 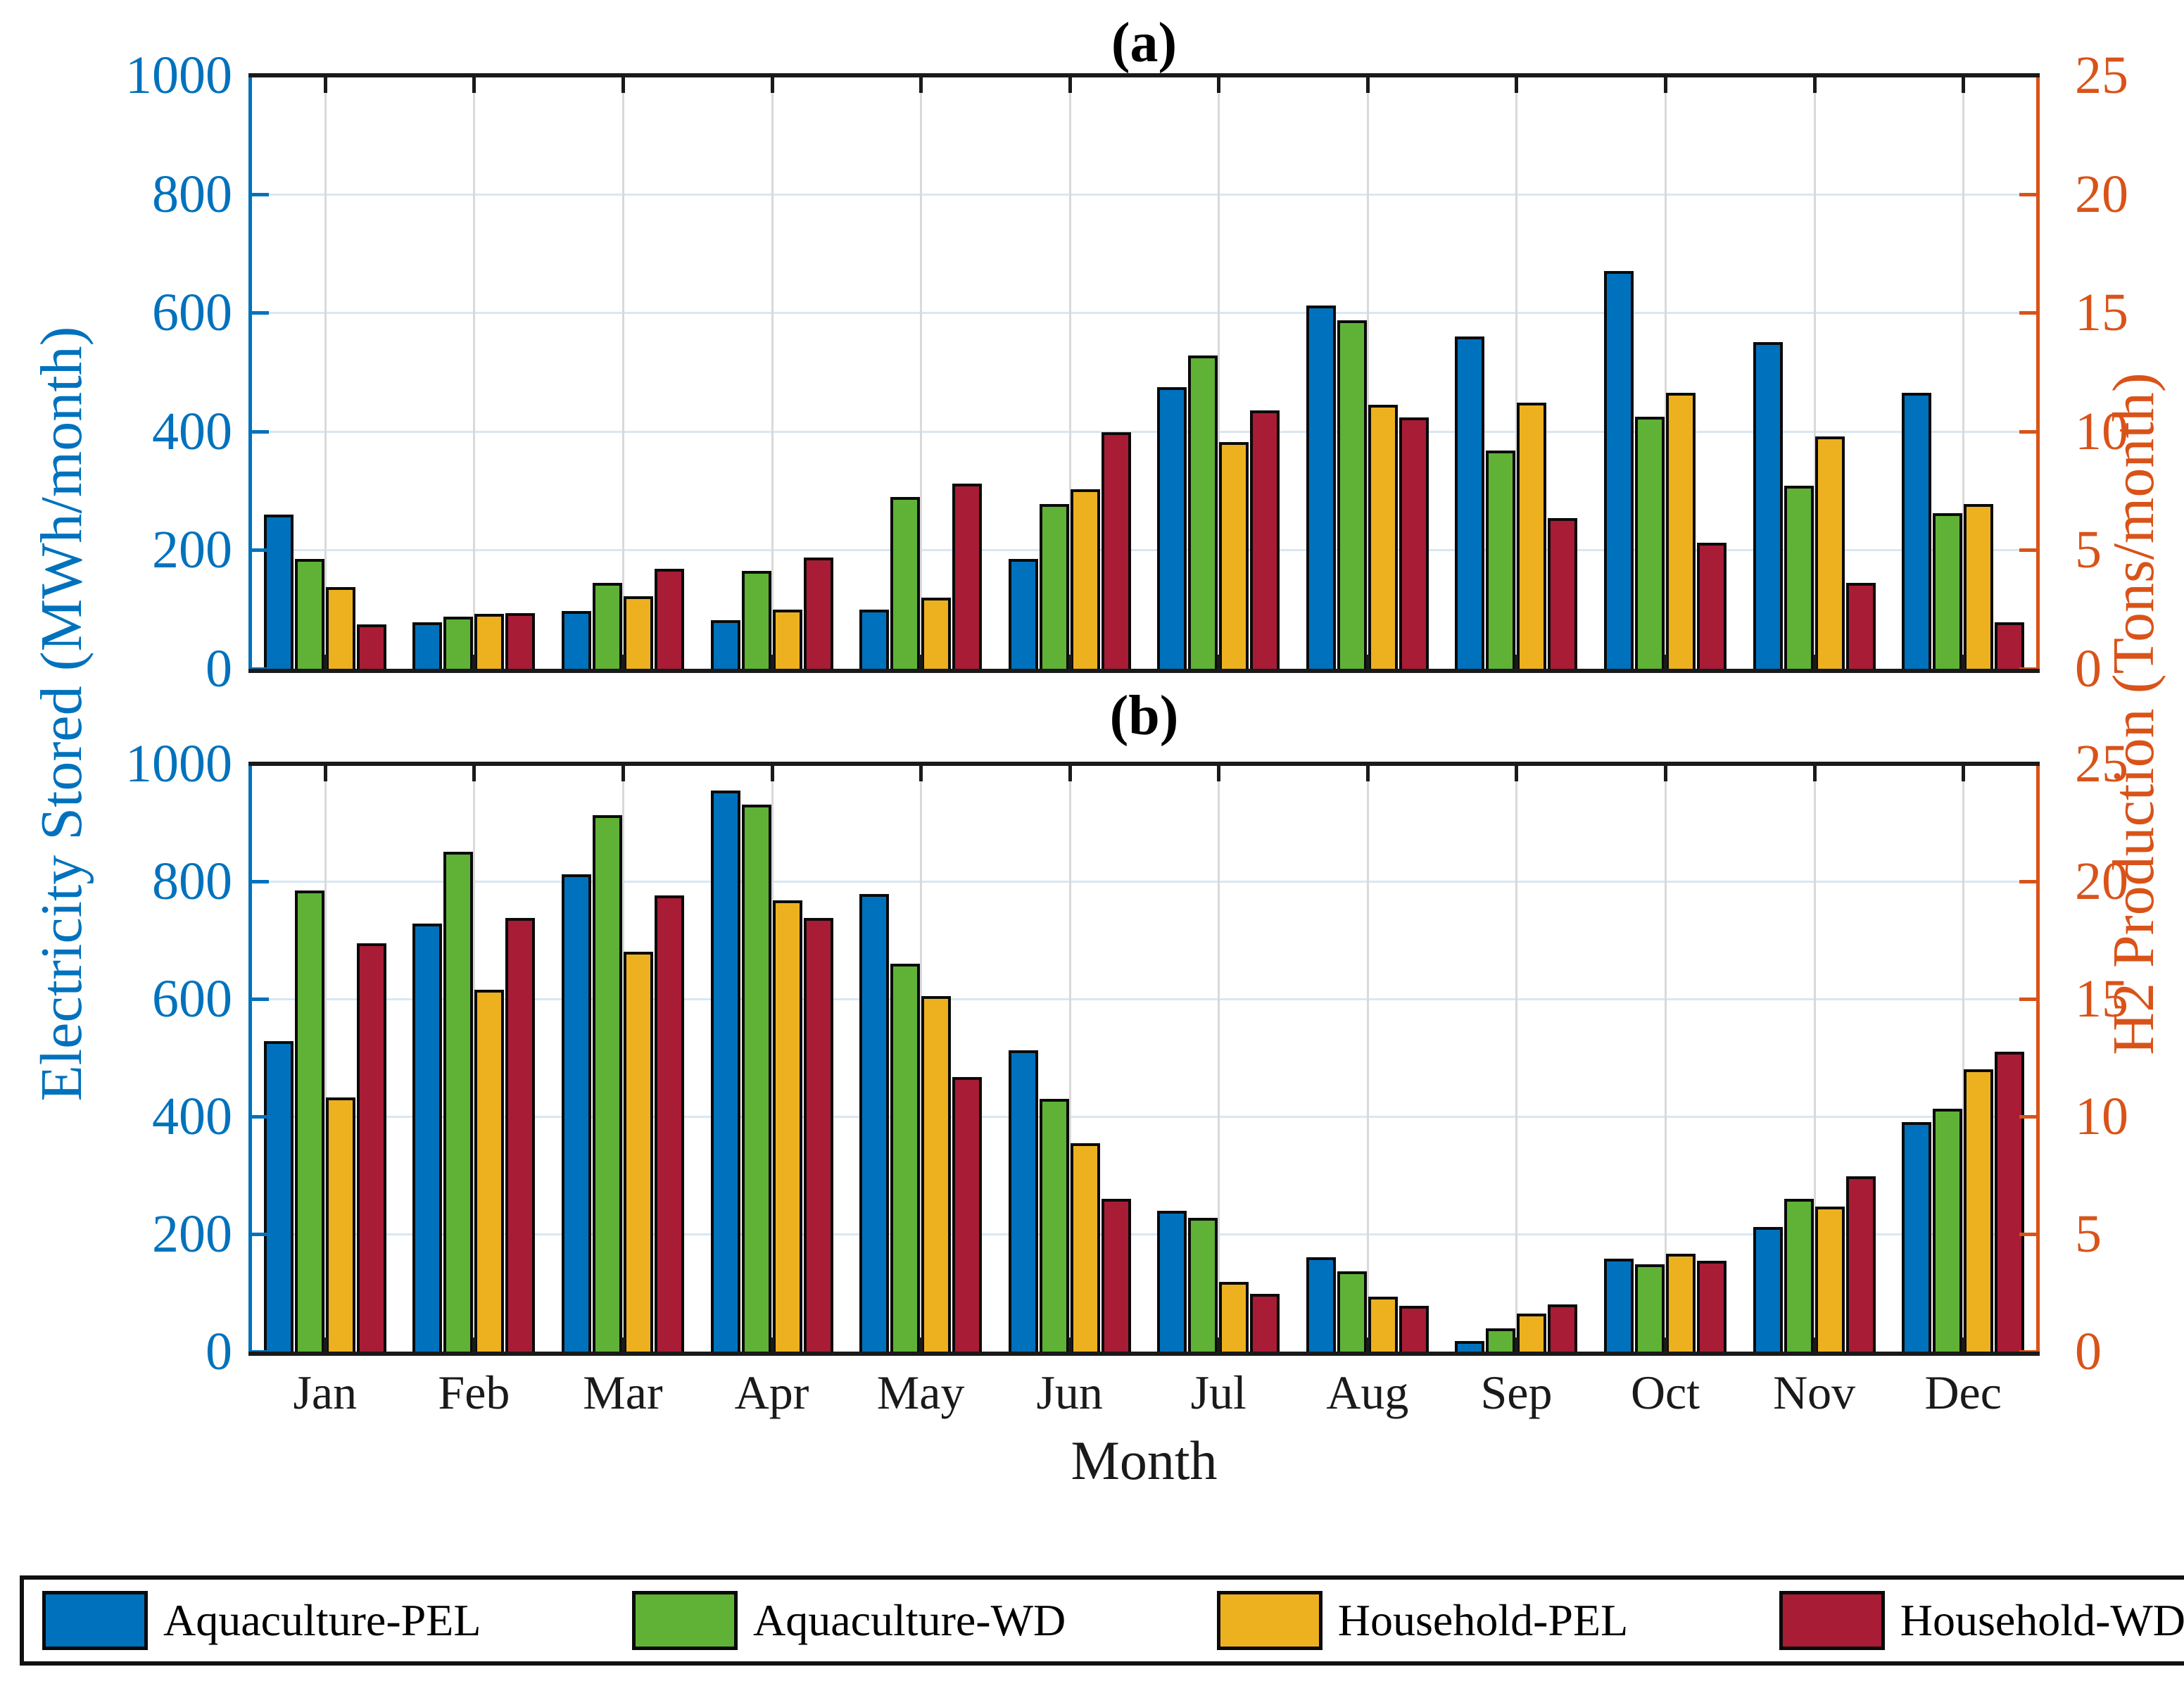 I want to click on right-tick-label: 20, so click(x=2101, y=881).